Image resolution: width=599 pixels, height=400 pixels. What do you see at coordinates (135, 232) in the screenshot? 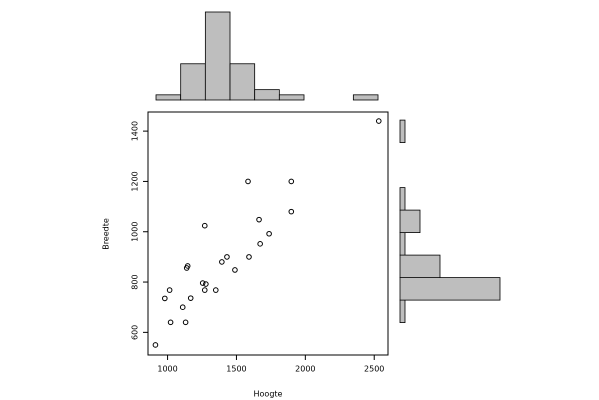
I see `y-tick-label: 1000` at bounding box center [135, 232].